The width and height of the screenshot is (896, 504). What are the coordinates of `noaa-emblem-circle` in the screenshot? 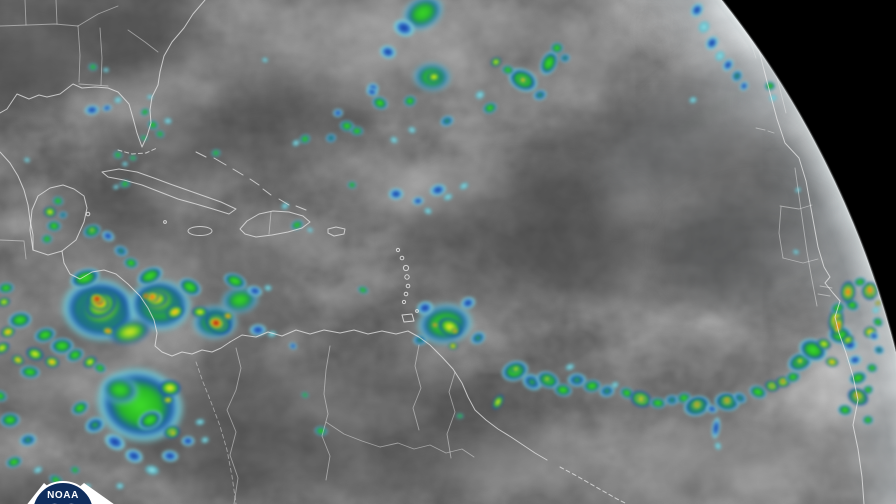 It's located at (63, 492).